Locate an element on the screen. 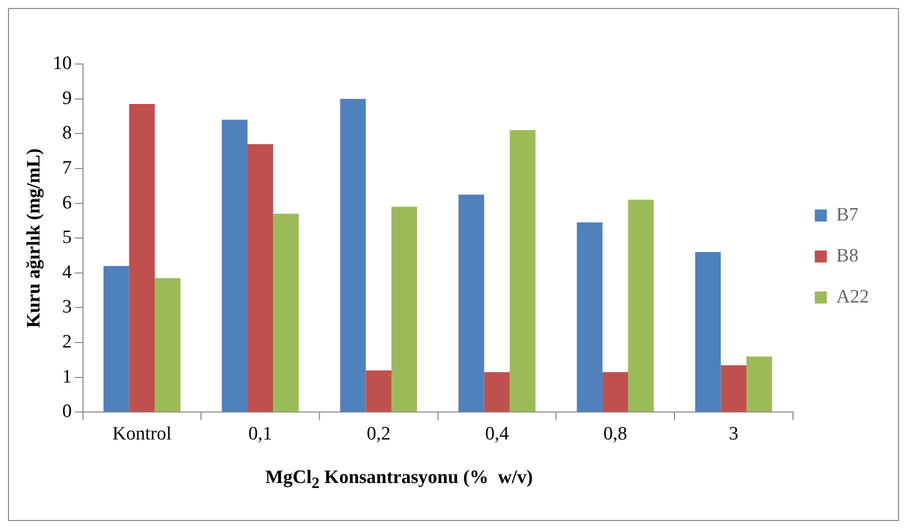  legend-label: A22 is located at coordinates (853, 297).